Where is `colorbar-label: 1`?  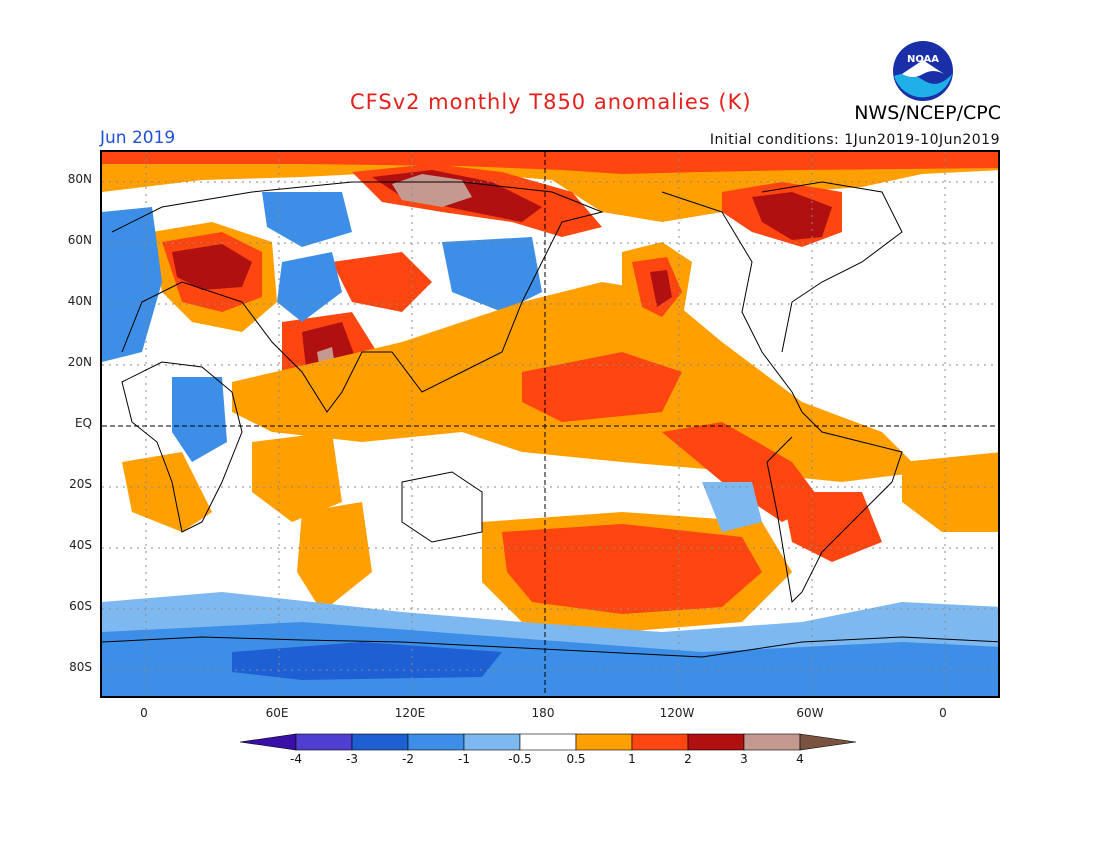 colorbar-label: 1 is located at coordinates (632, 759).